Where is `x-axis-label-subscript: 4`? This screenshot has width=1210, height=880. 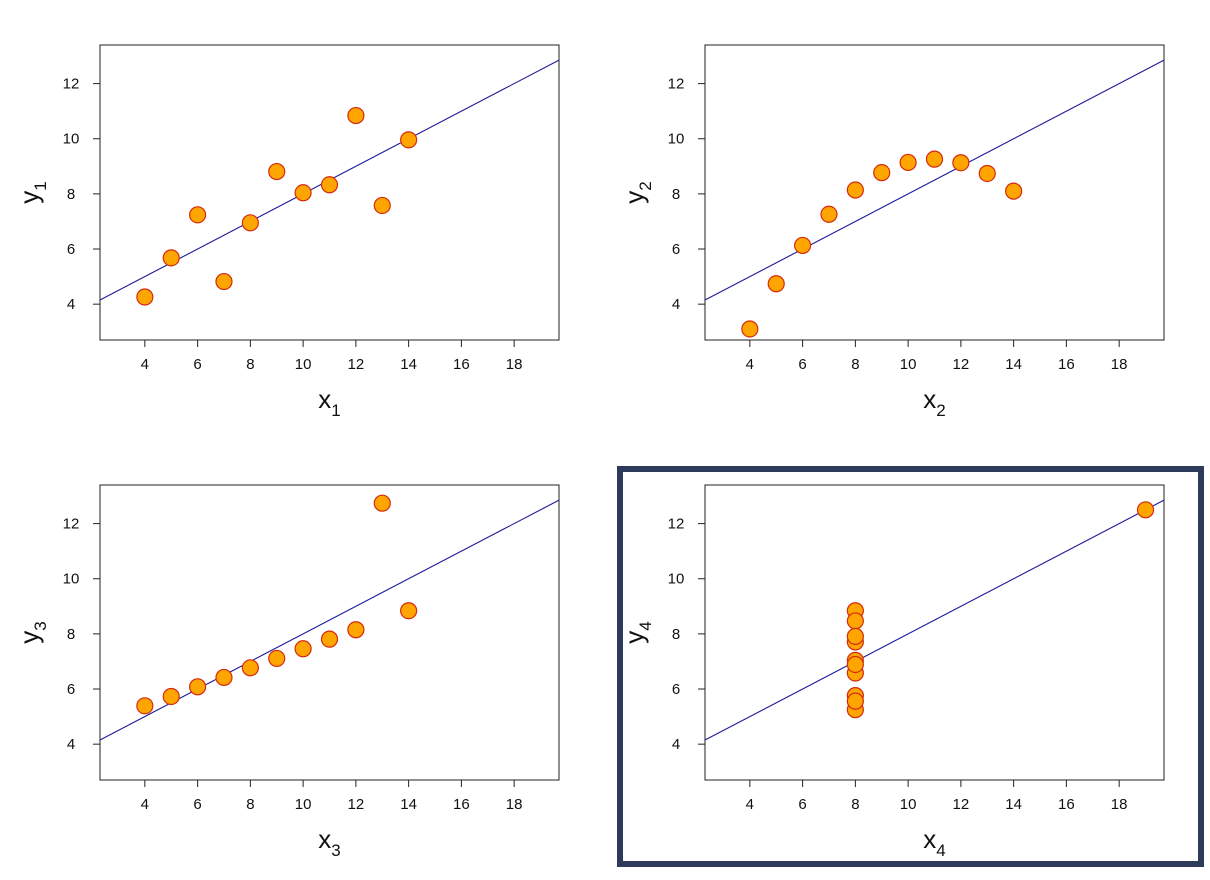 x-axis-label-subscript: 4 is located at coordinates (940, 850).